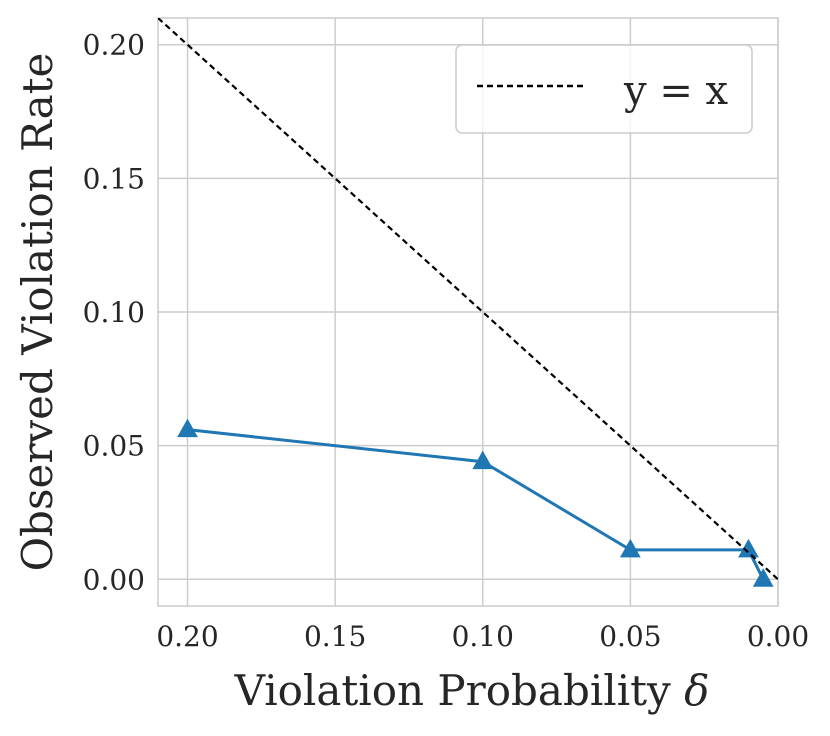 This screenshot has width=830, height=736. Describe the element at coordinates (476, 504) in the screenshot. I see `series-line` at that location.